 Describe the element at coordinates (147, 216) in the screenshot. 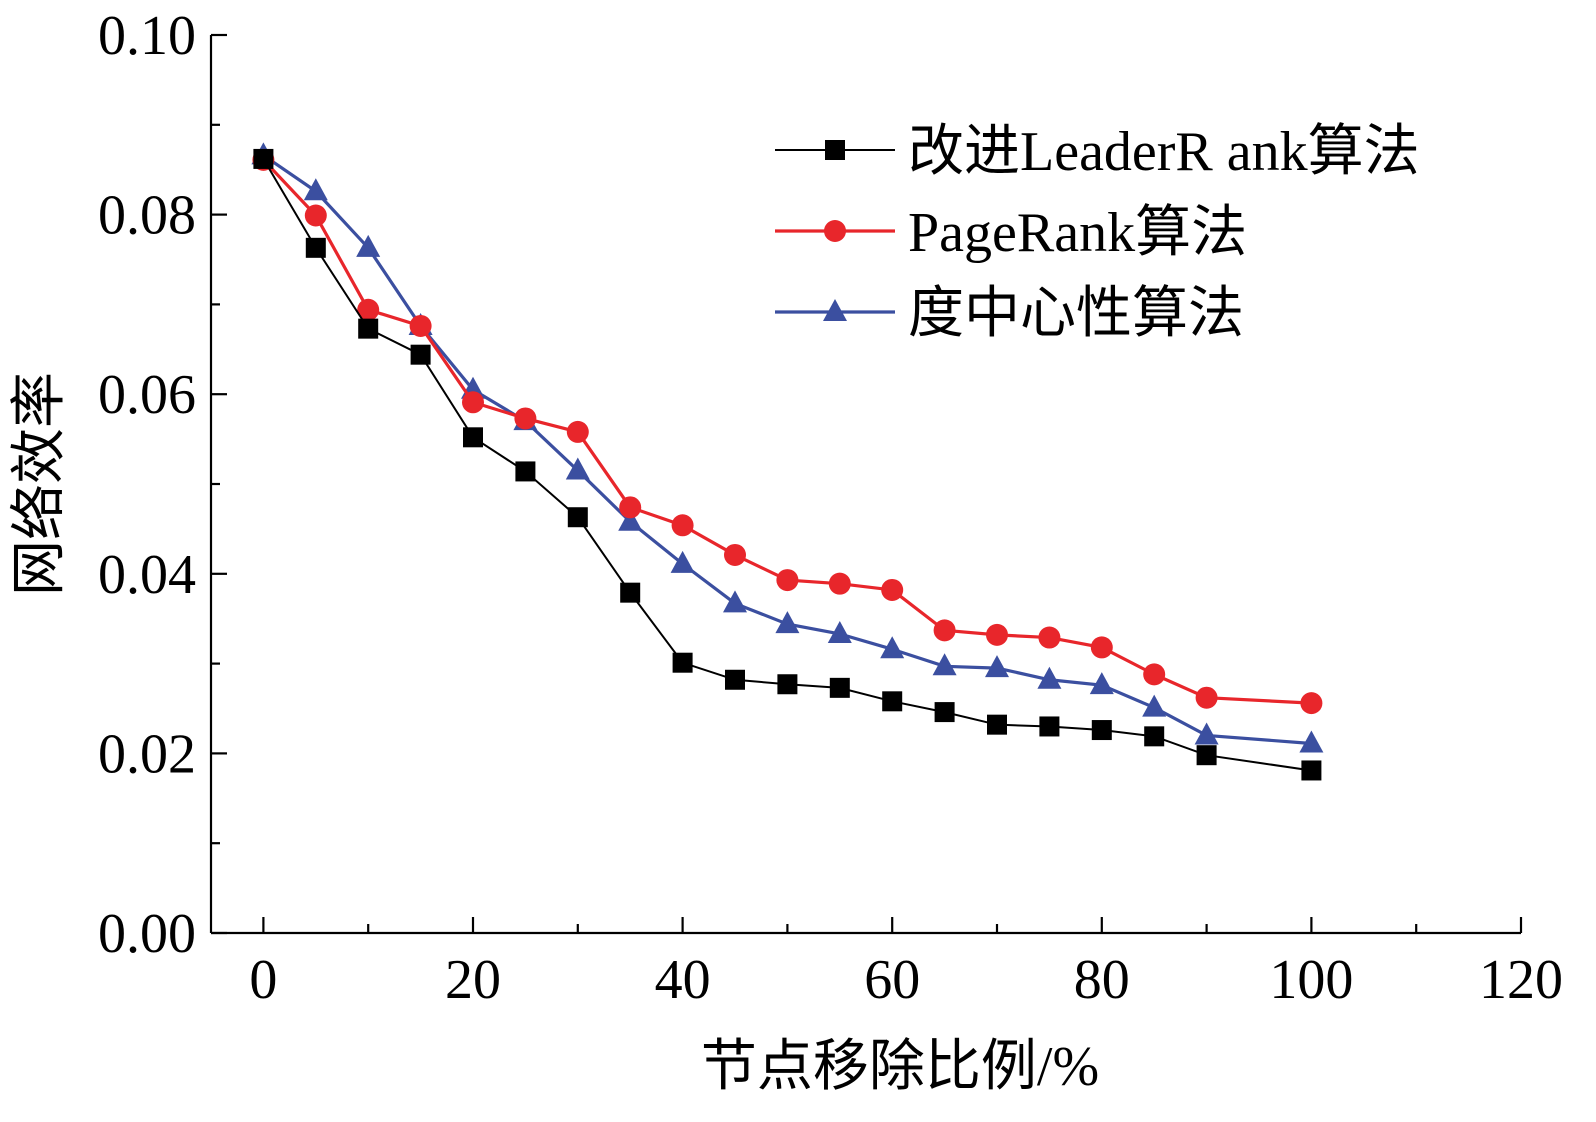

I see `y-tick-label: 0.08` at that location.